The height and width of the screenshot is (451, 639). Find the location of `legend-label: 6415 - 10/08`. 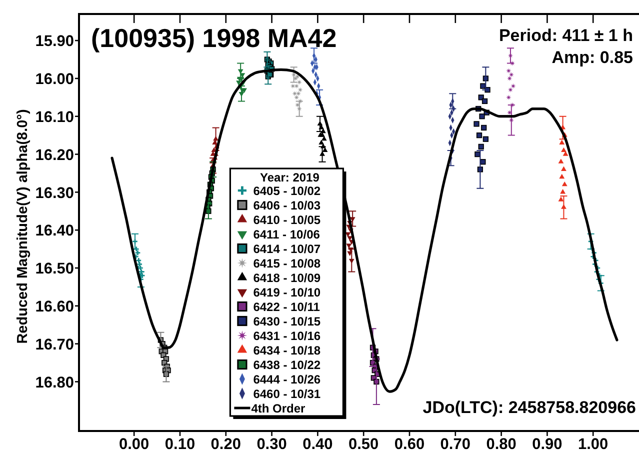

legend-label: 6415 - 10/08 is located at coordinates (287, 263).